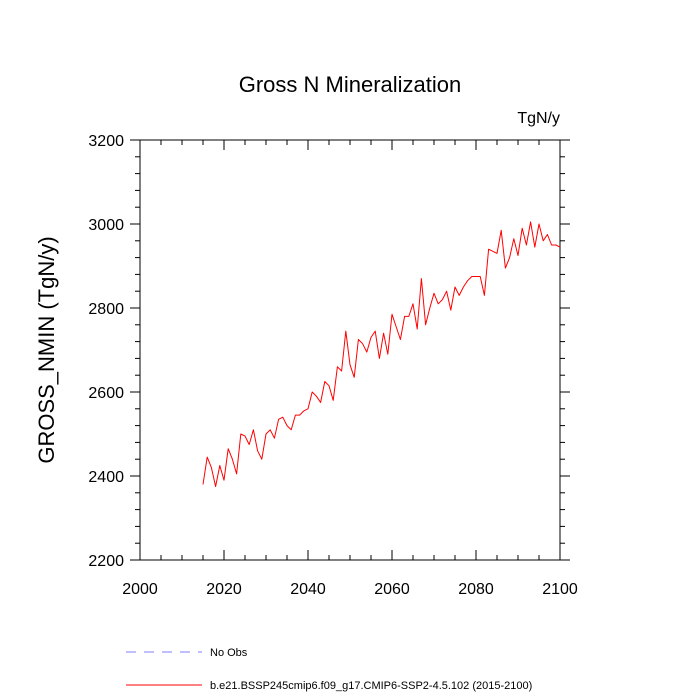 The width and height of the screenshot is (700, 700). I want to click on x-tick-label: 2100, so click(560, 589).